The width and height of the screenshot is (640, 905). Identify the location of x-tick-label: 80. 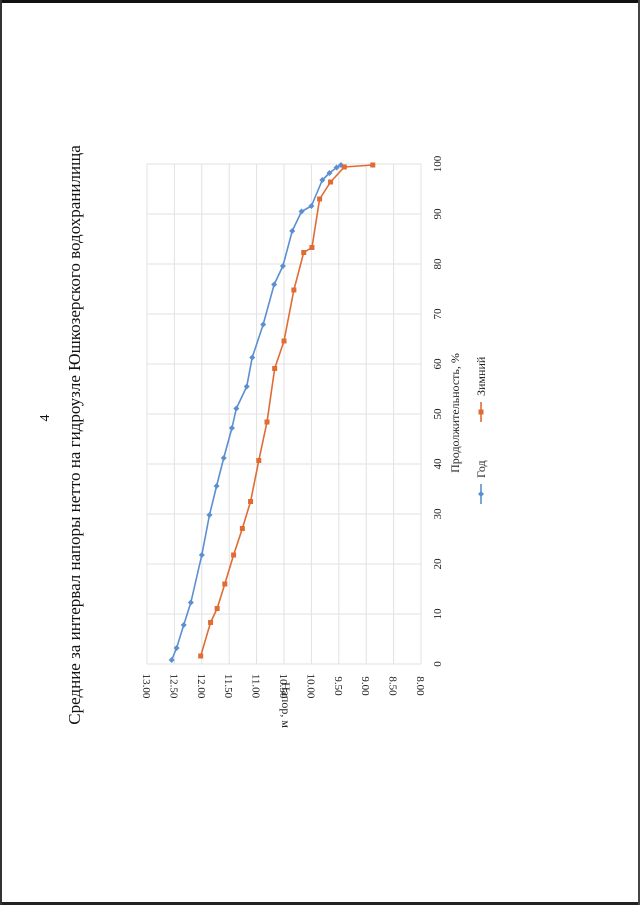
(438, 264).